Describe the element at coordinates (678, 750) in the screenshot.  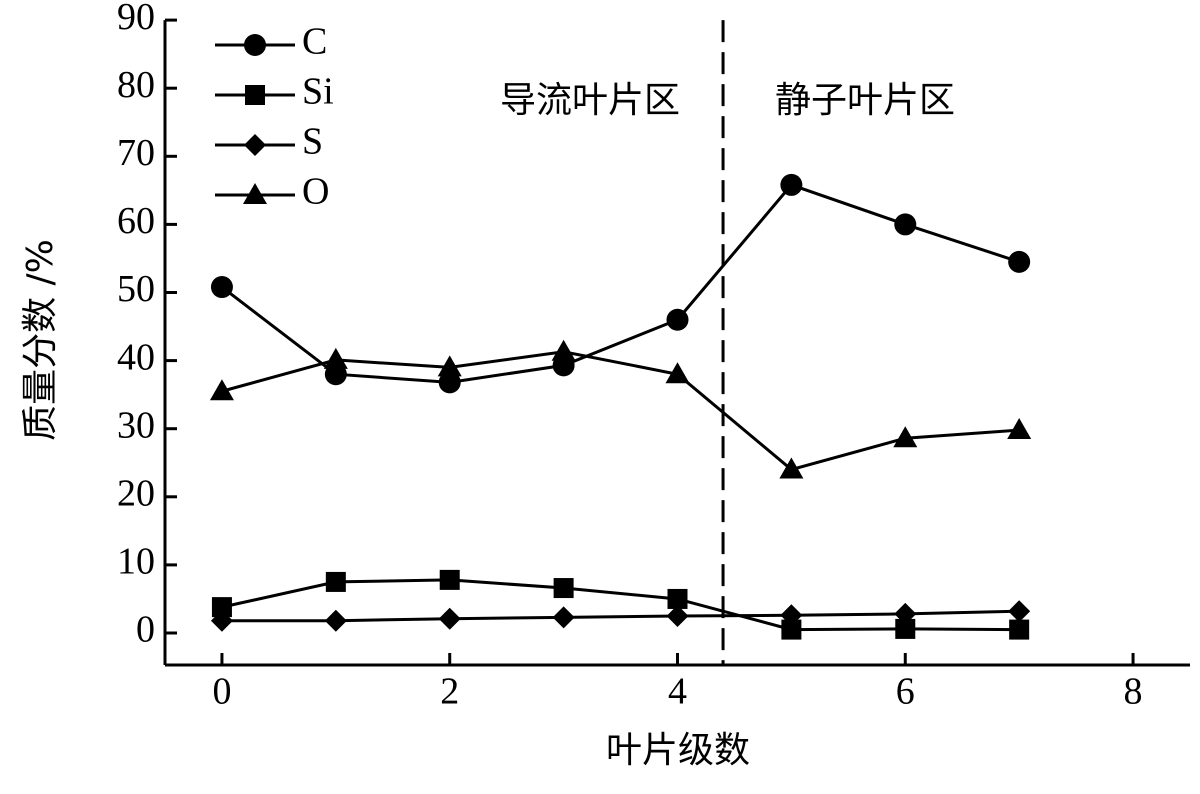
I see `x-axis-label: 叶片级数` at that location.